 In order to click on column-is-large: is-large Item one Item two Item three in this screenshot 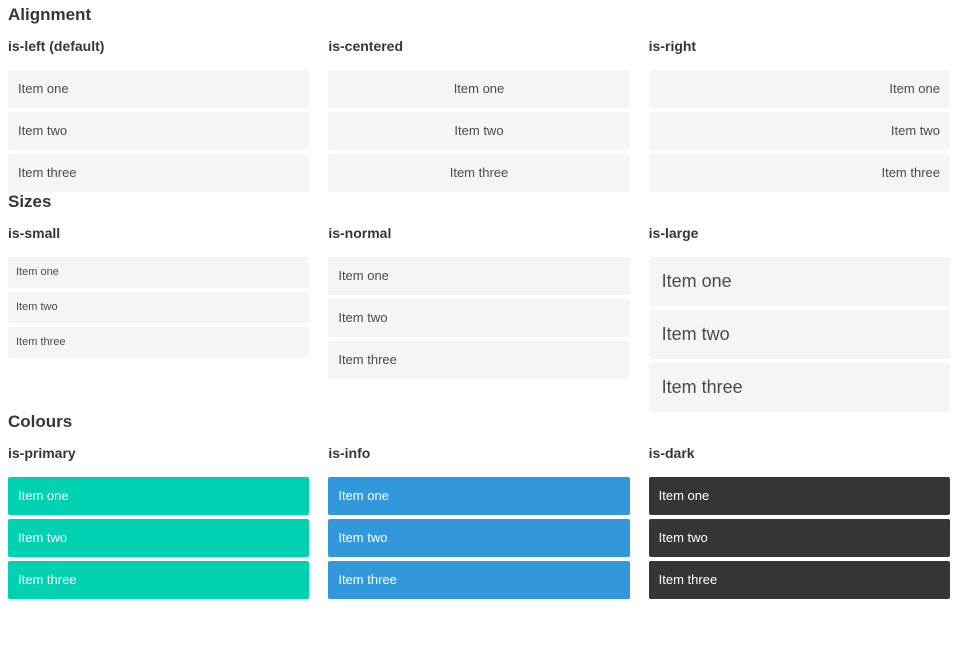, I will do `click(799, 312)`.